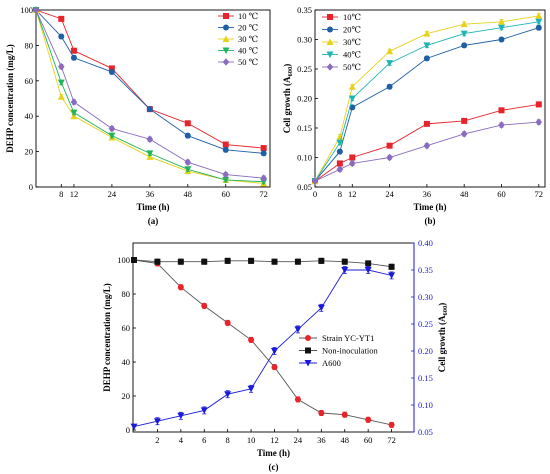 The image size is (550, 474). What do you see at coordinates (345, 440) in the screenshot?
I see `x-tick-label-c: 48` at bounding box center [345, 440].